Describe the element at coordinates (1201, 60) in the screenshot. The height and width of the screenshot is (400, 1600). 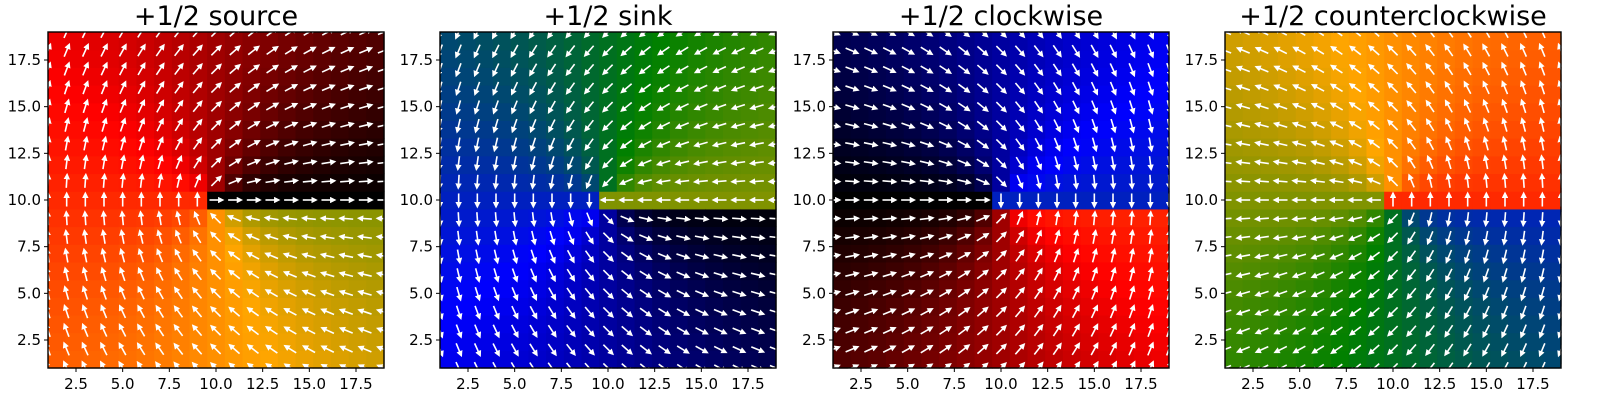
I see `y-tick-label: 17.5` at that location.